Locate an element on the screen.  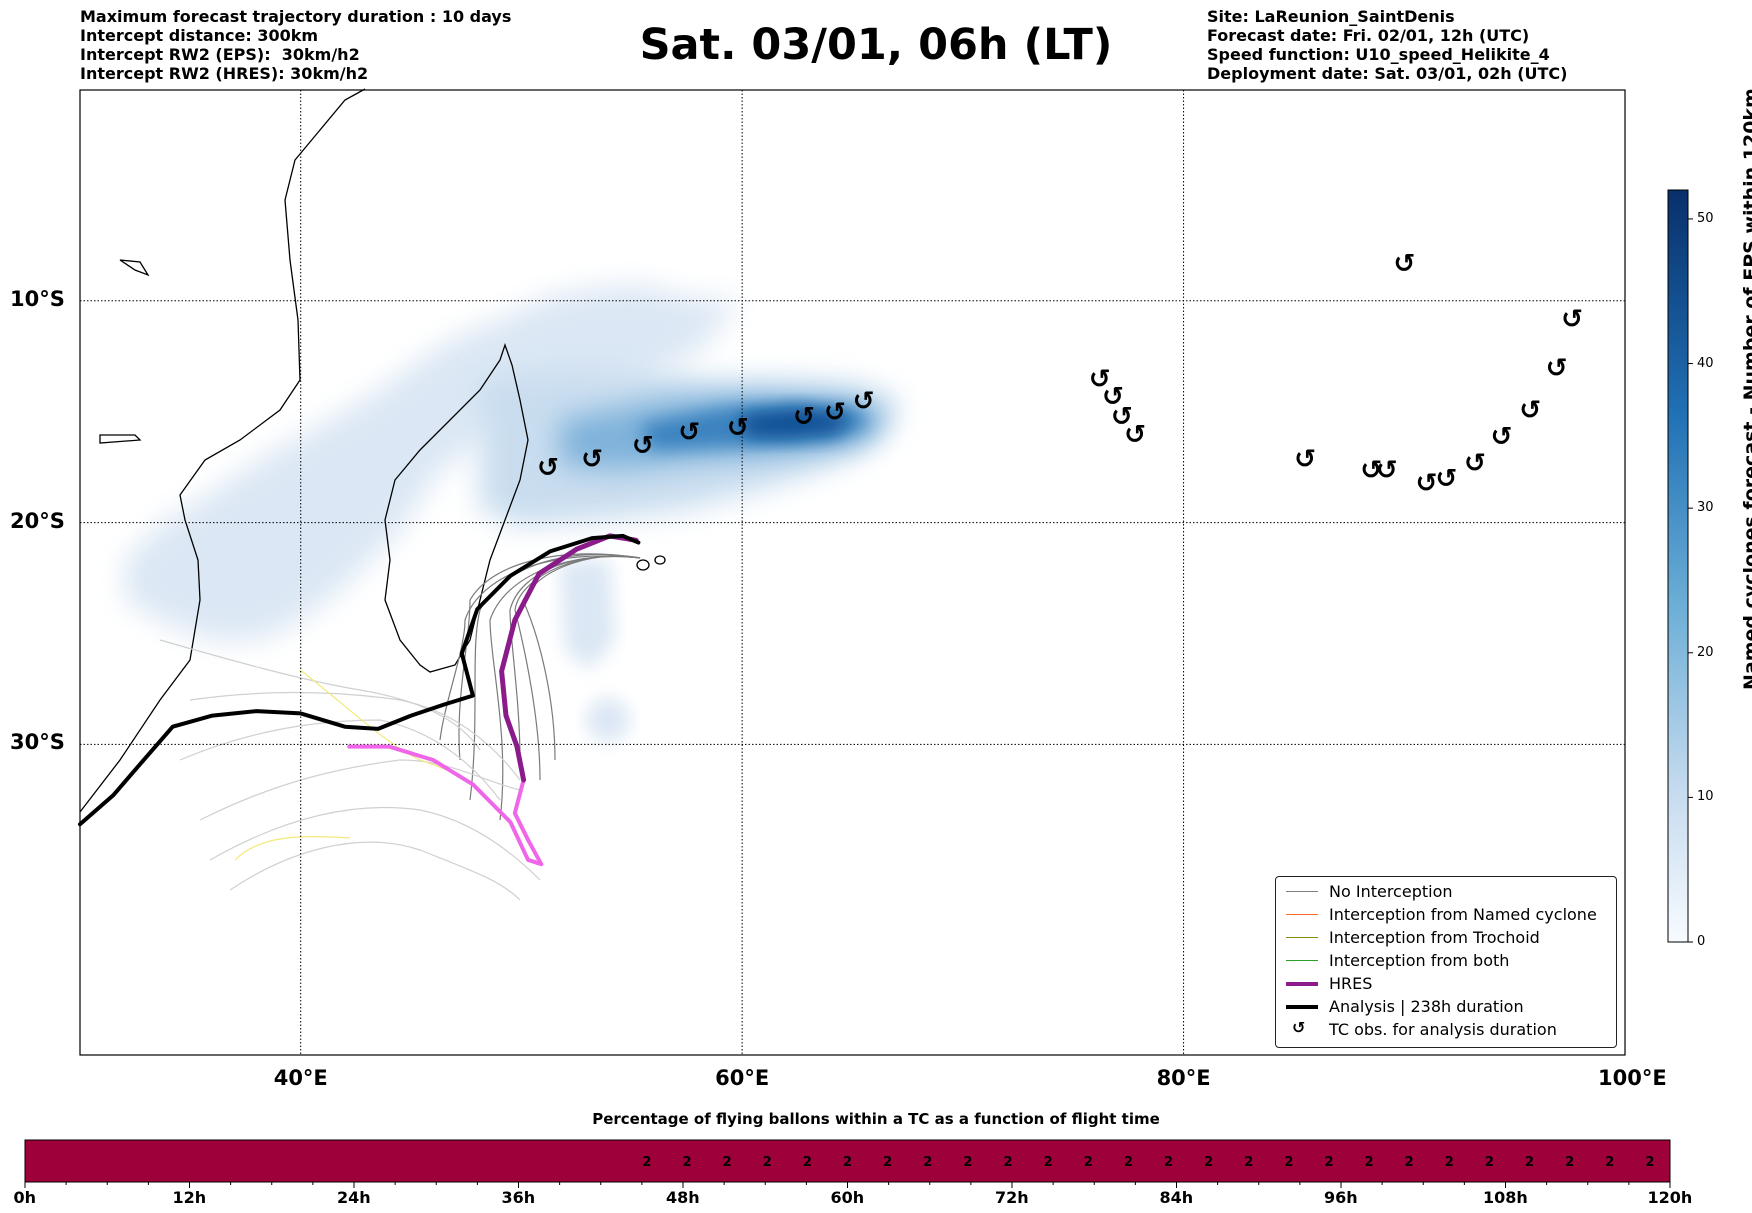
lon-tick-label: 60°E is located at coordinates (742, 1078).